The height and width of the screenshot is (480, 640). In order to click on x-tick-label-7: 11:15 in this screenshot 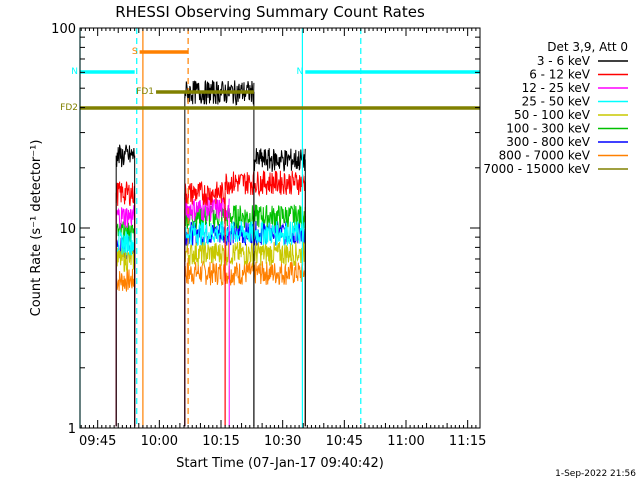, I will do `click(467, 441)`.